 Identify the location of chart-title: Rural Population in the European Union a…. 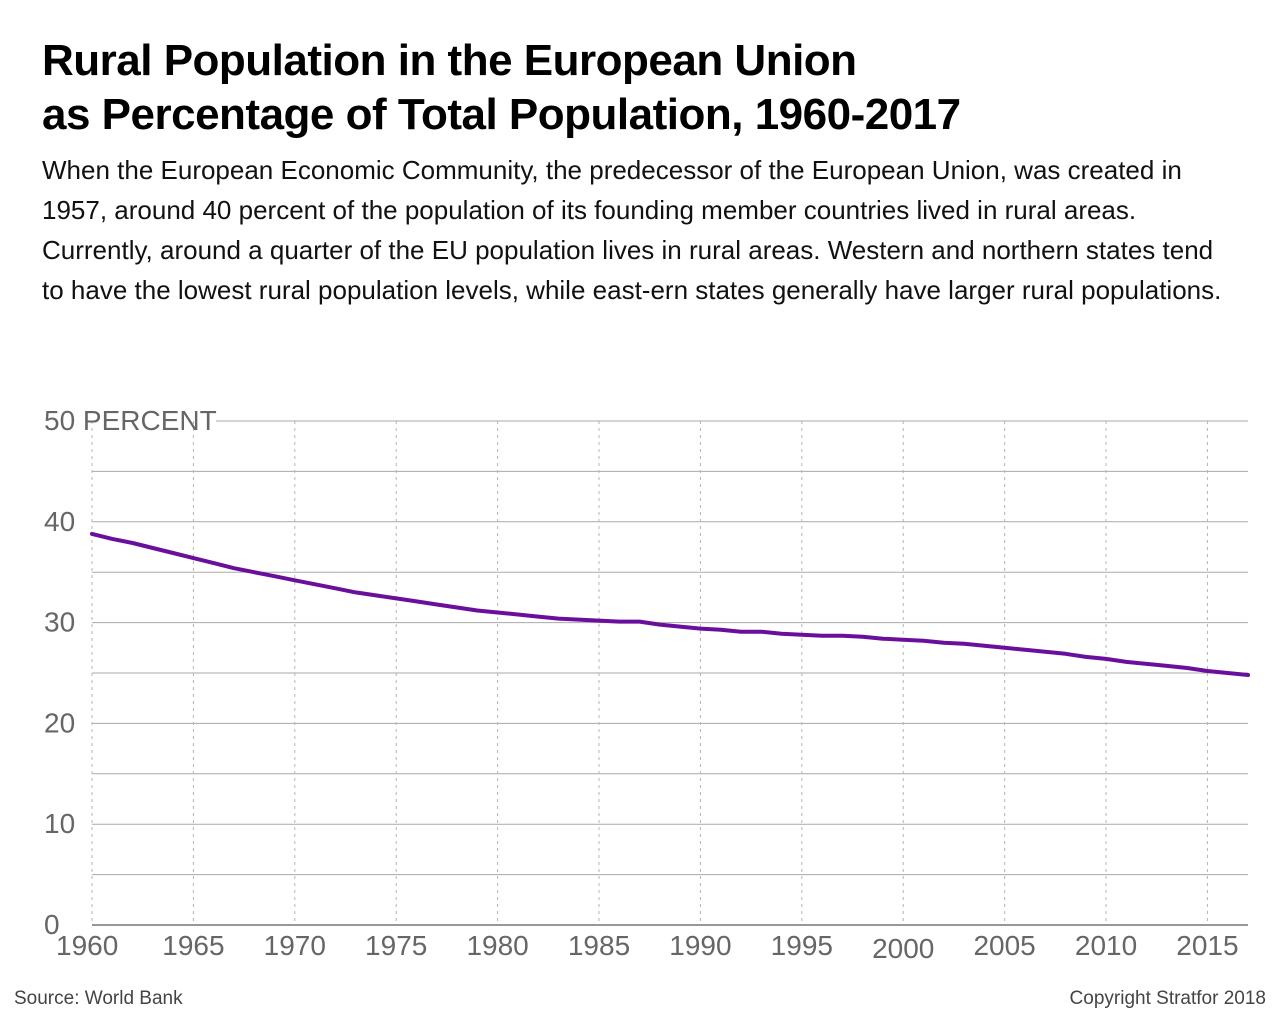
(501, 88).